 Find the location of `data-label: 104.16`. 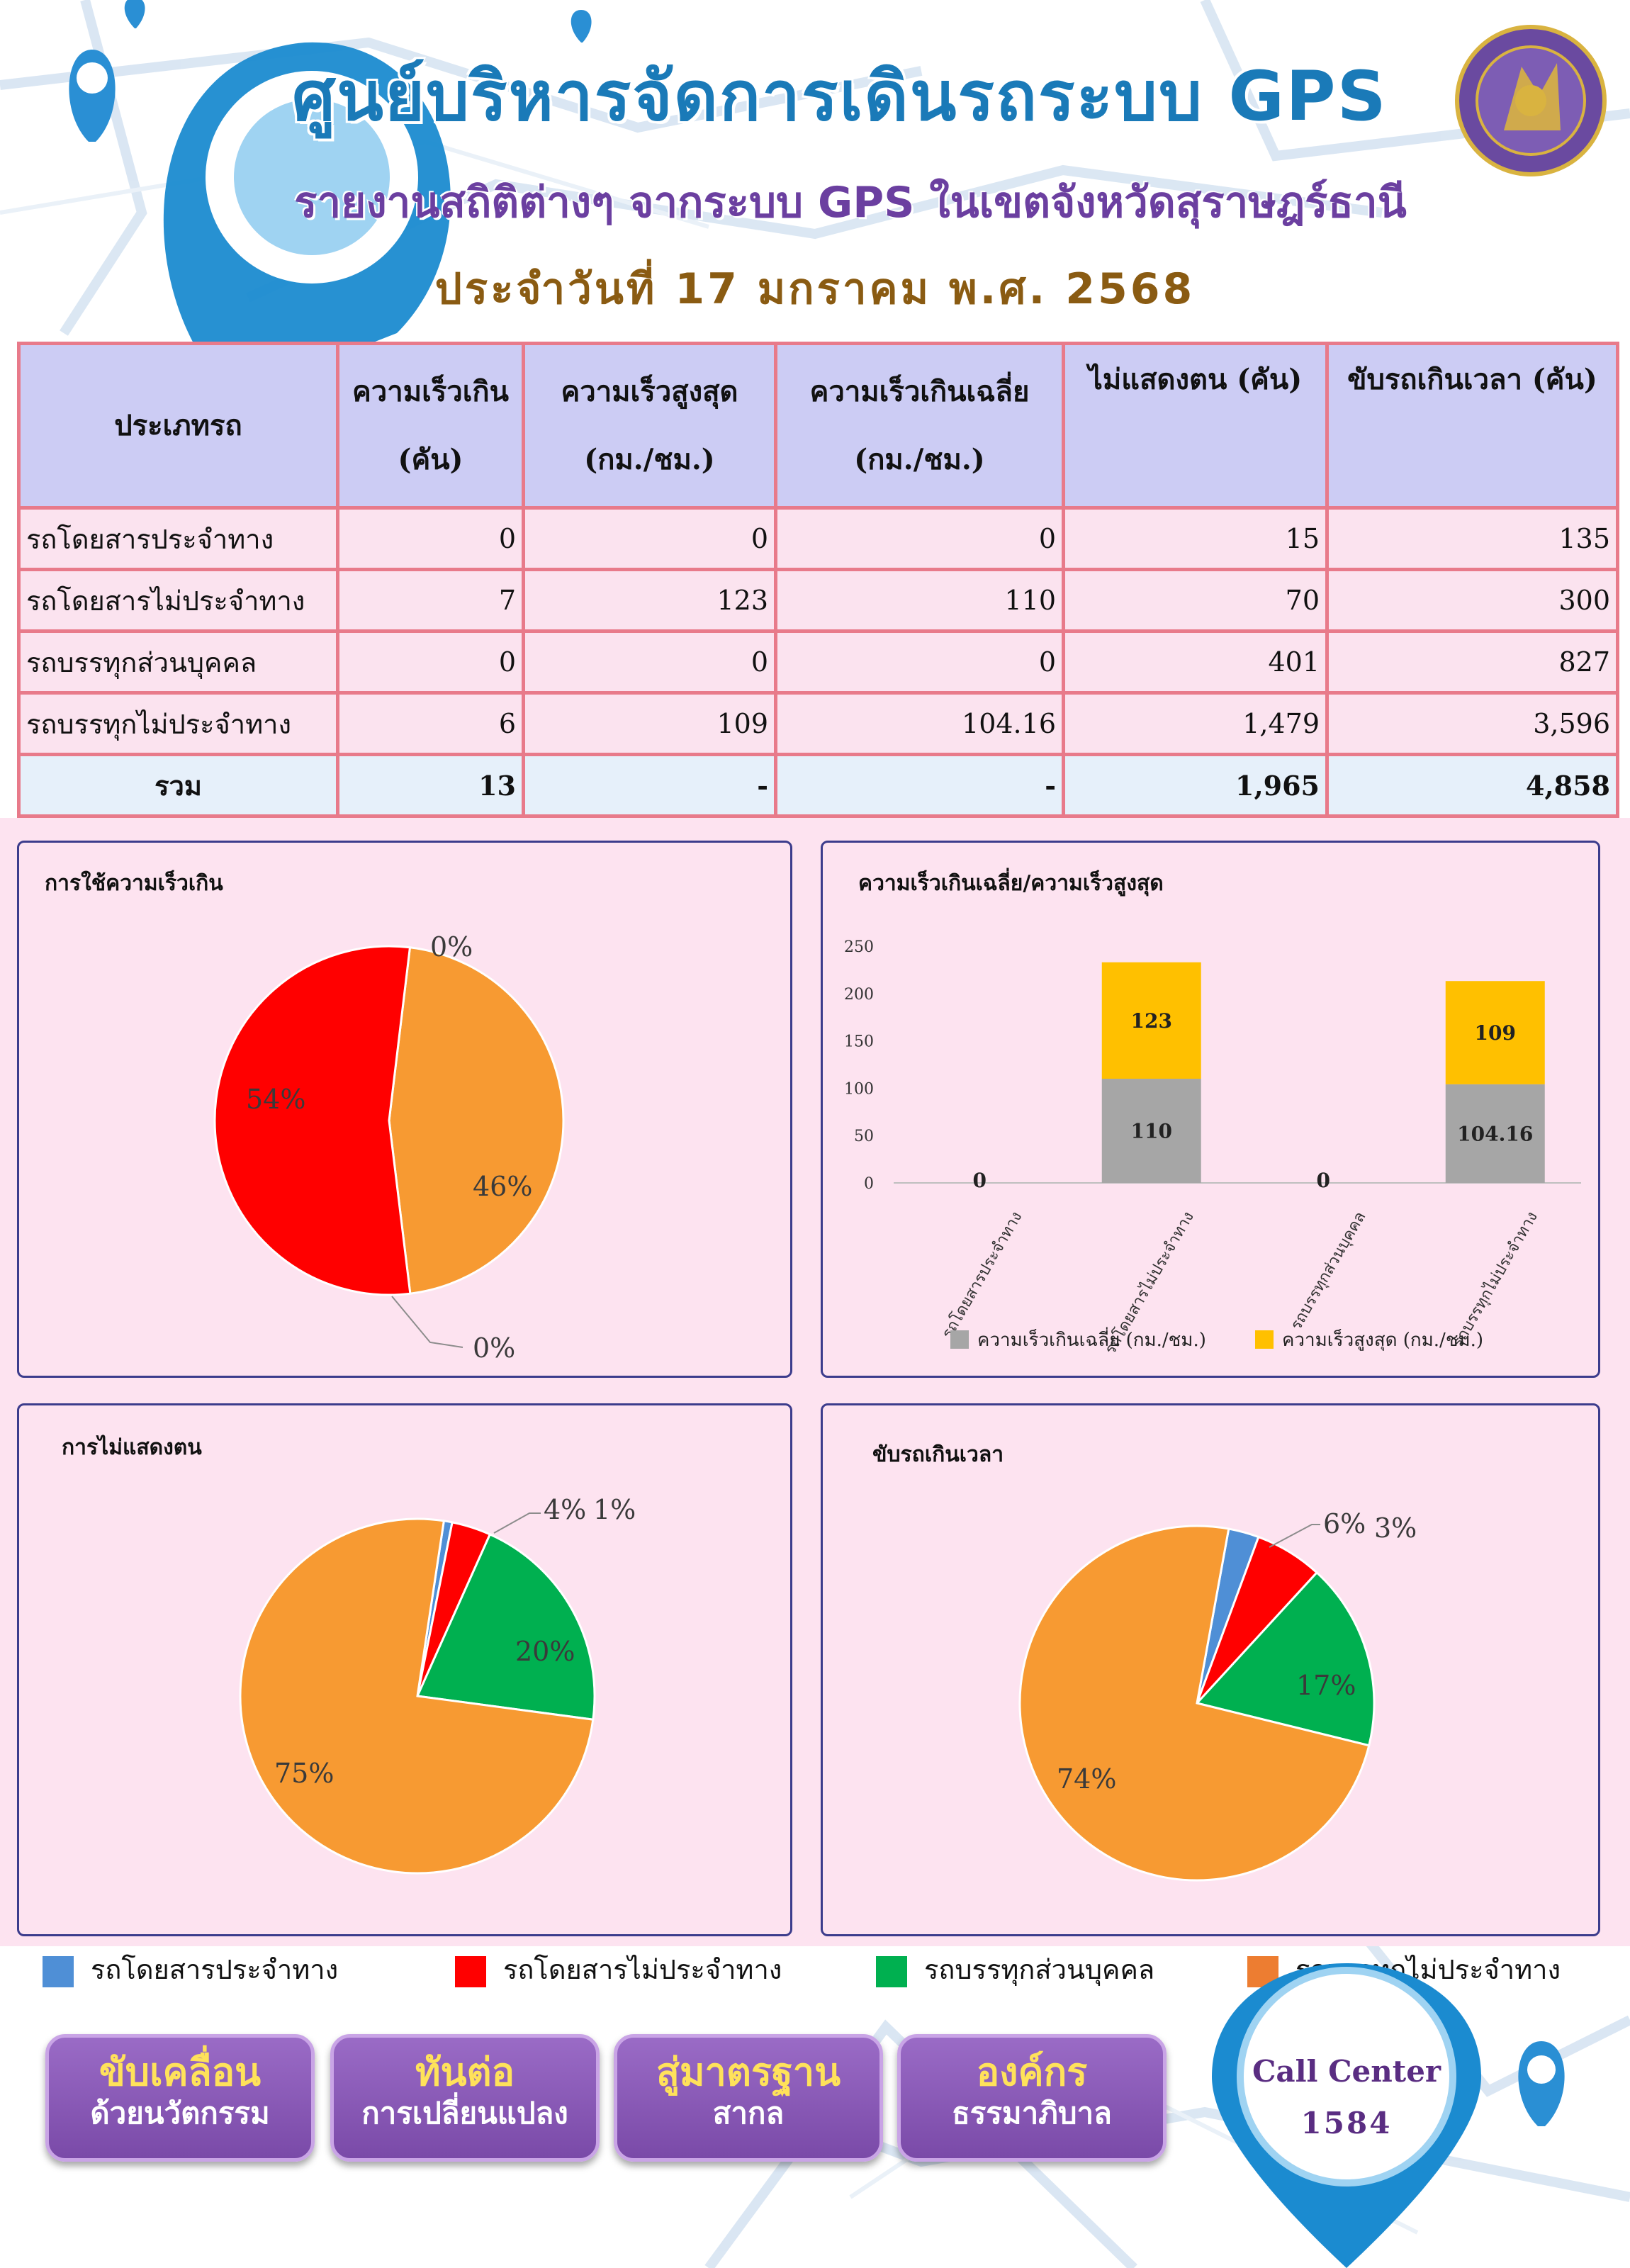

data-label: 104.16 is located at coordinates (1495, 1133).